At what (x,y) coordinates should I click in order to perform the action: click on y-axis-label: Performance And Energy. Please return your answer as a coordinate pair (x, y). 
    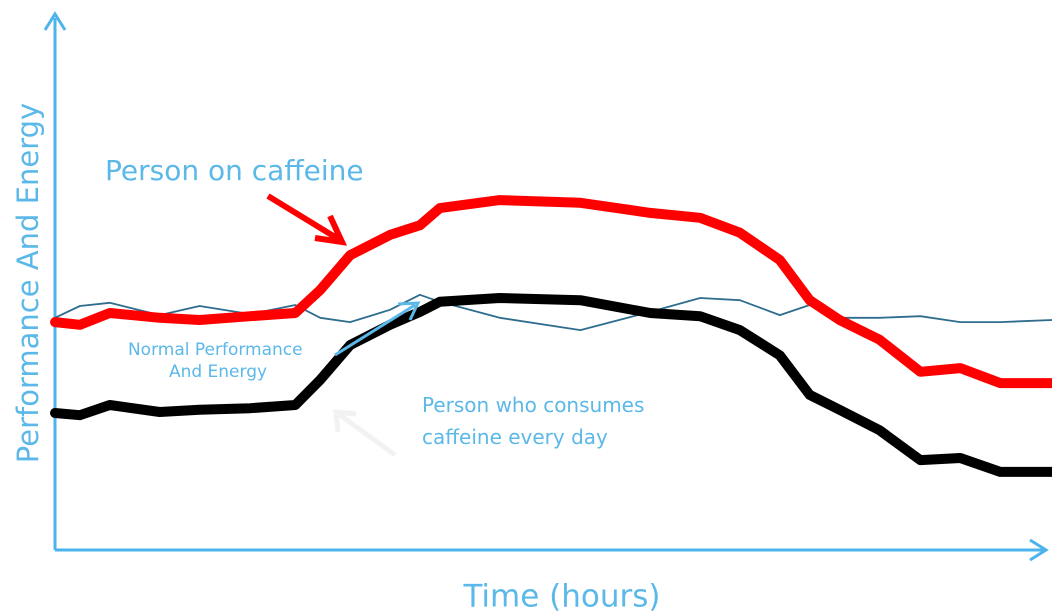
    Looking at the image, I should click on (28, 283).